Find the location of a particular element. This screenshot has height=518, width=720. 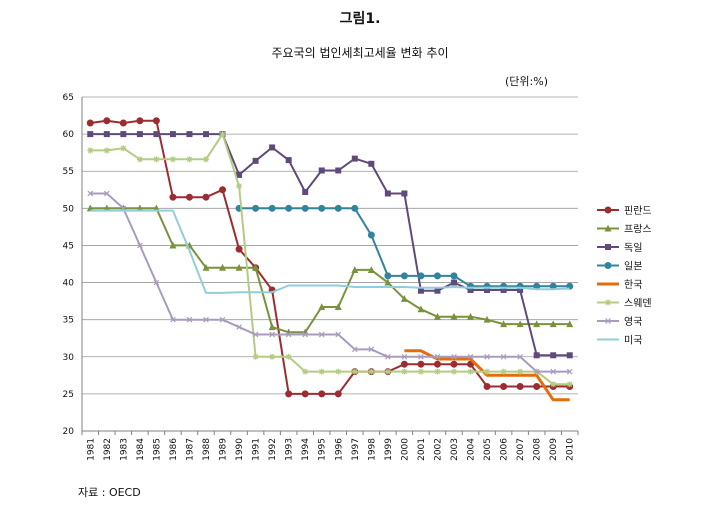

y-tick-label: 60 is located at coordinates (69, 135).